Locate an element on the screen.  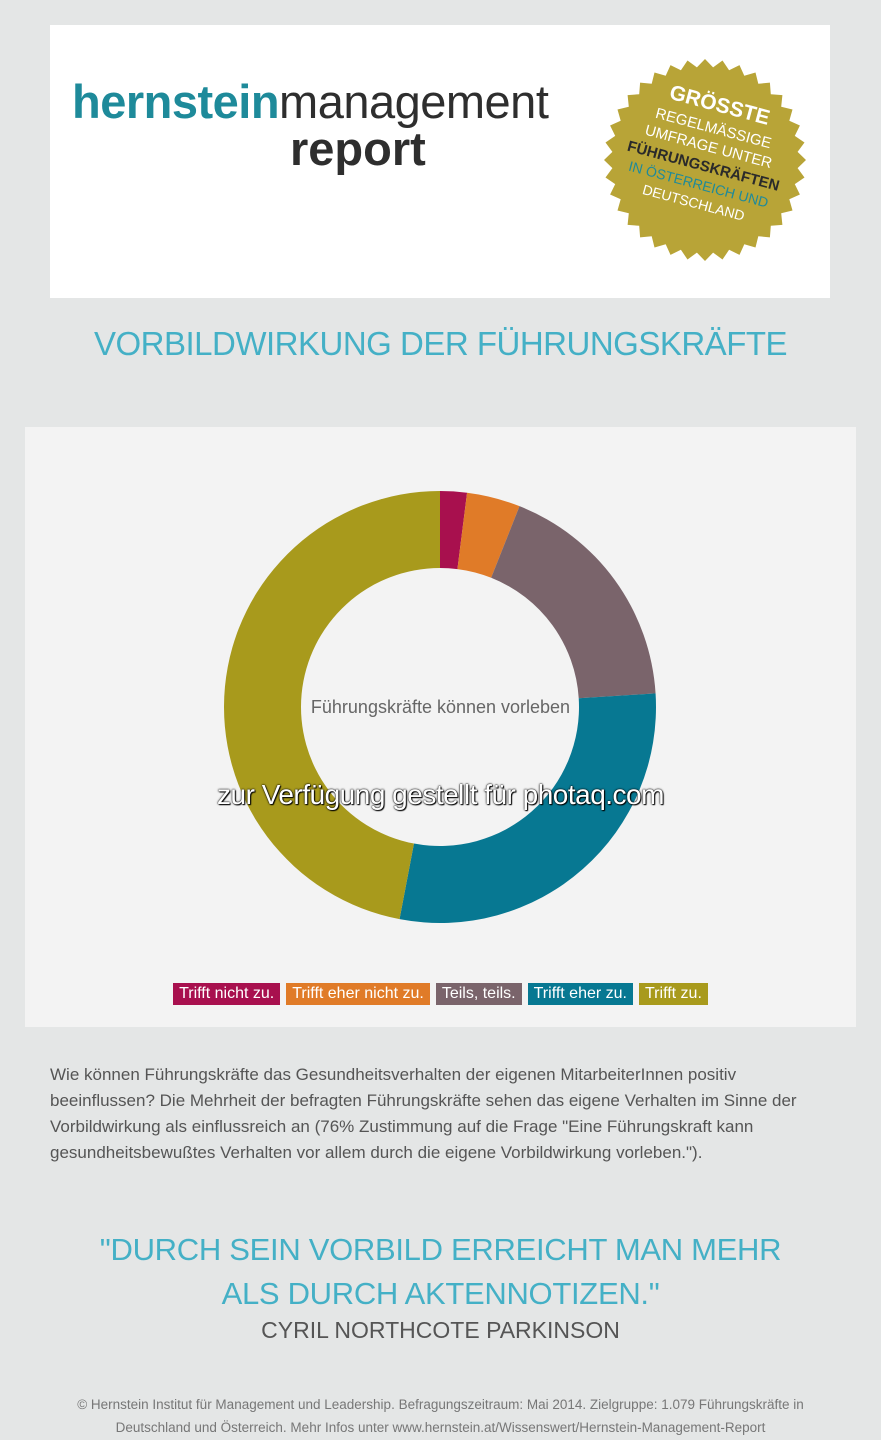
legend-item-5: Trifft zu. is located at coordinates (673, 994).